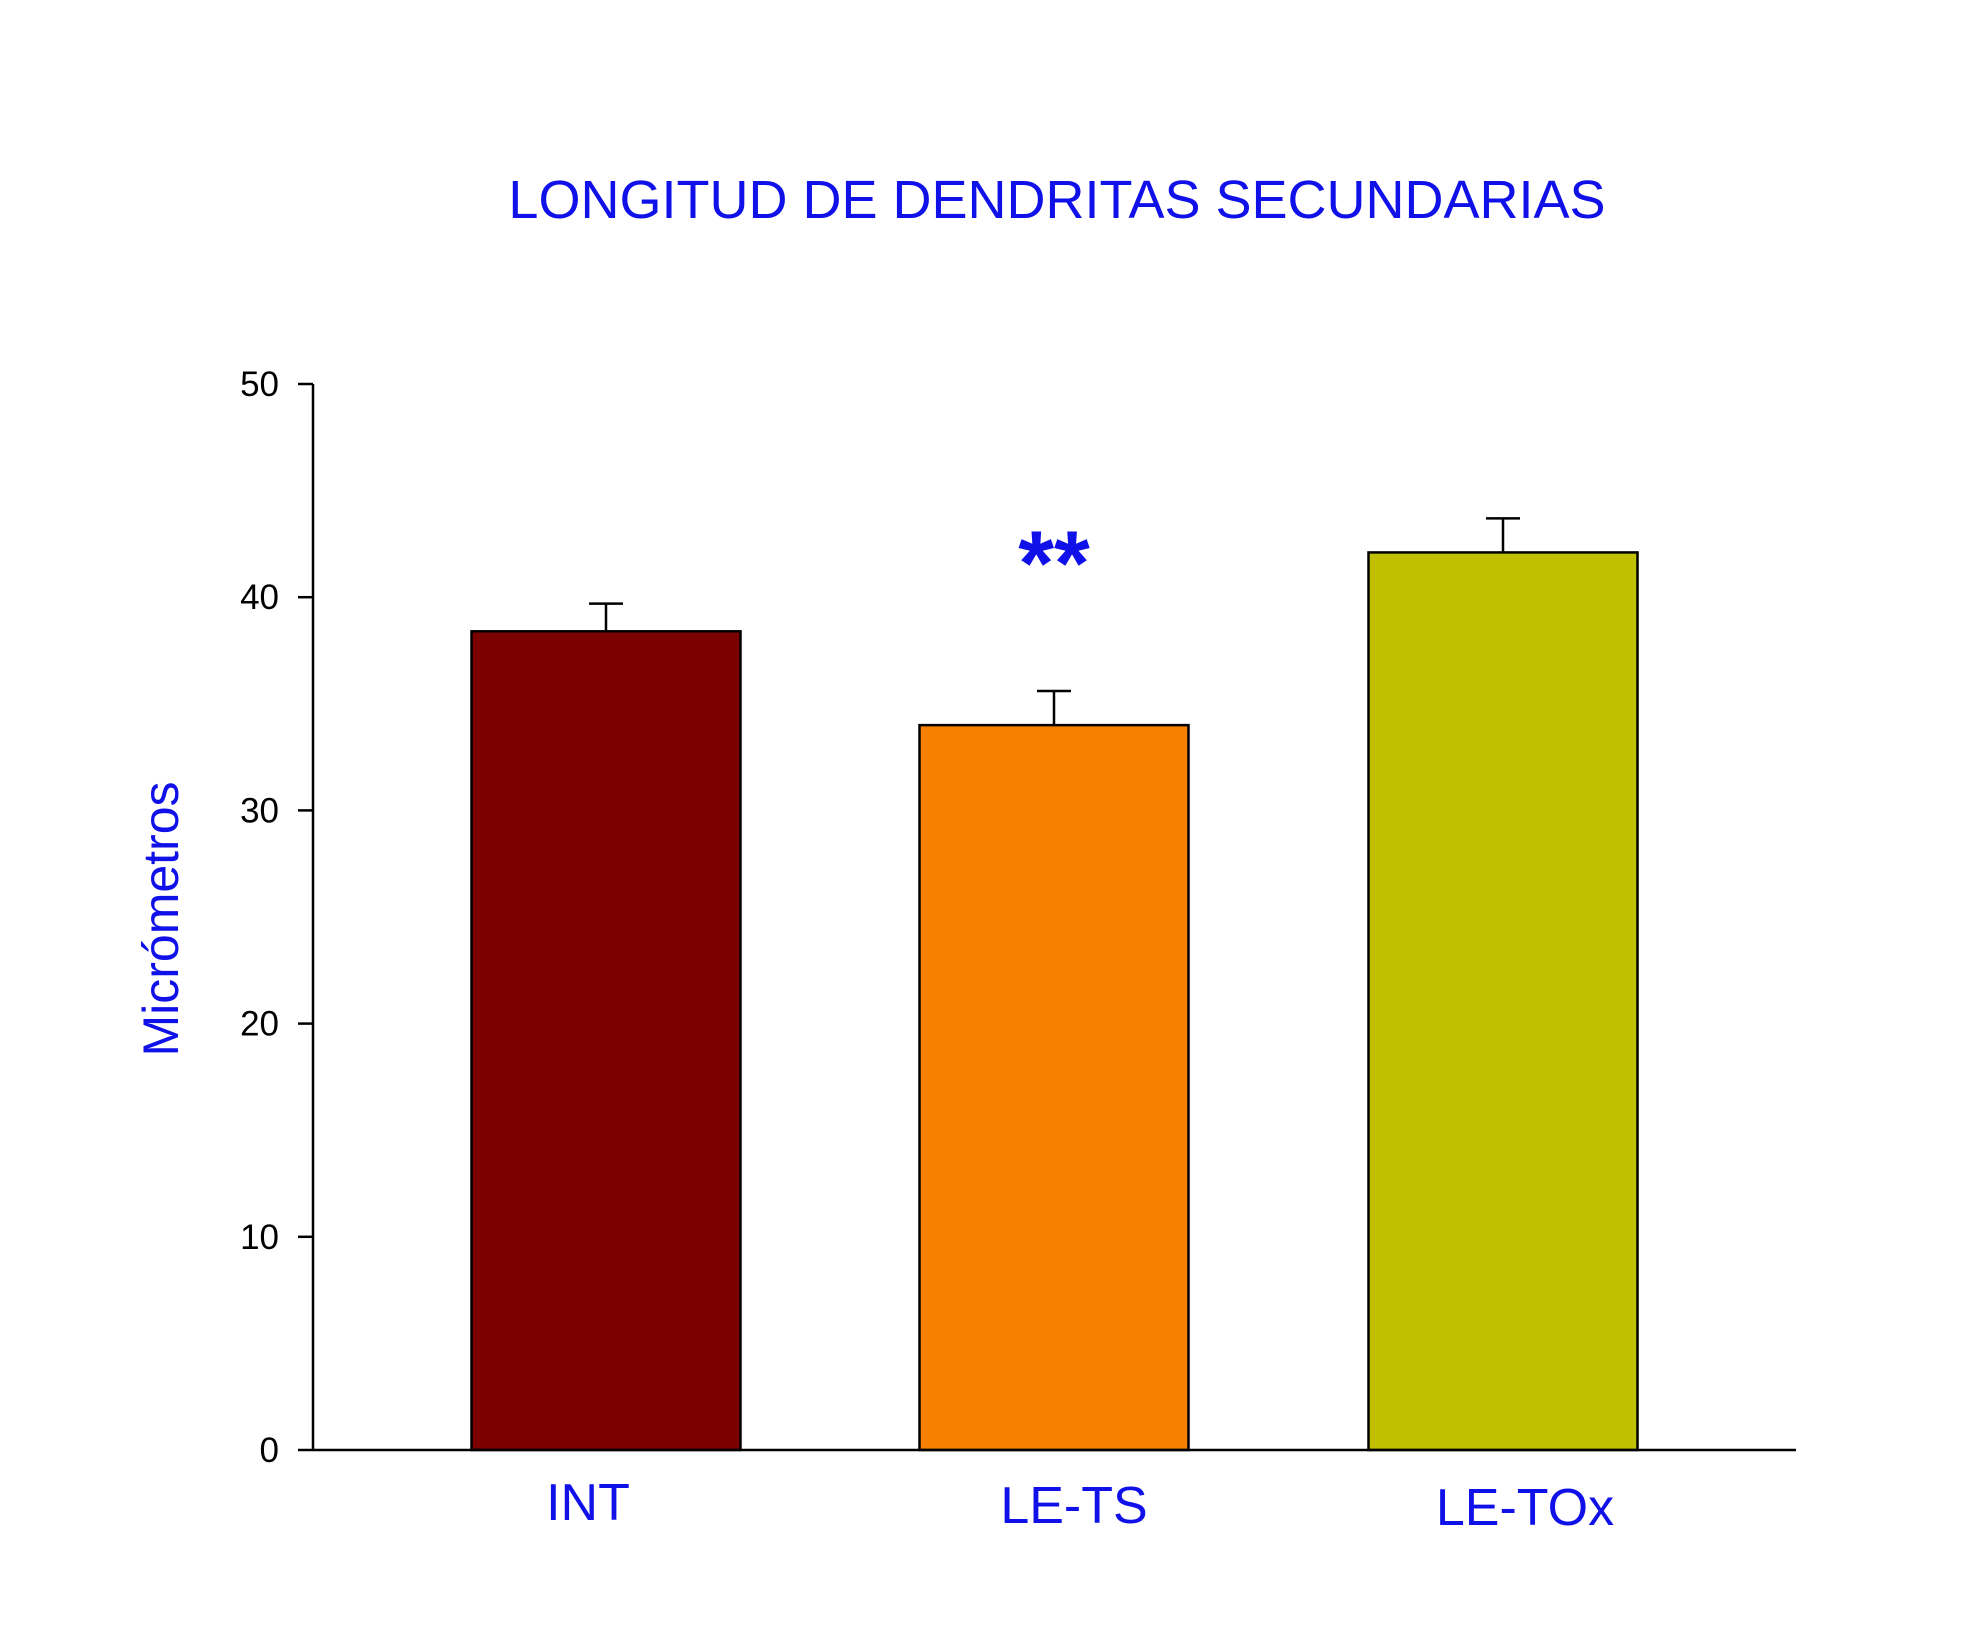  I want to click on y-tick-label-30: 30, so click(259, 810).